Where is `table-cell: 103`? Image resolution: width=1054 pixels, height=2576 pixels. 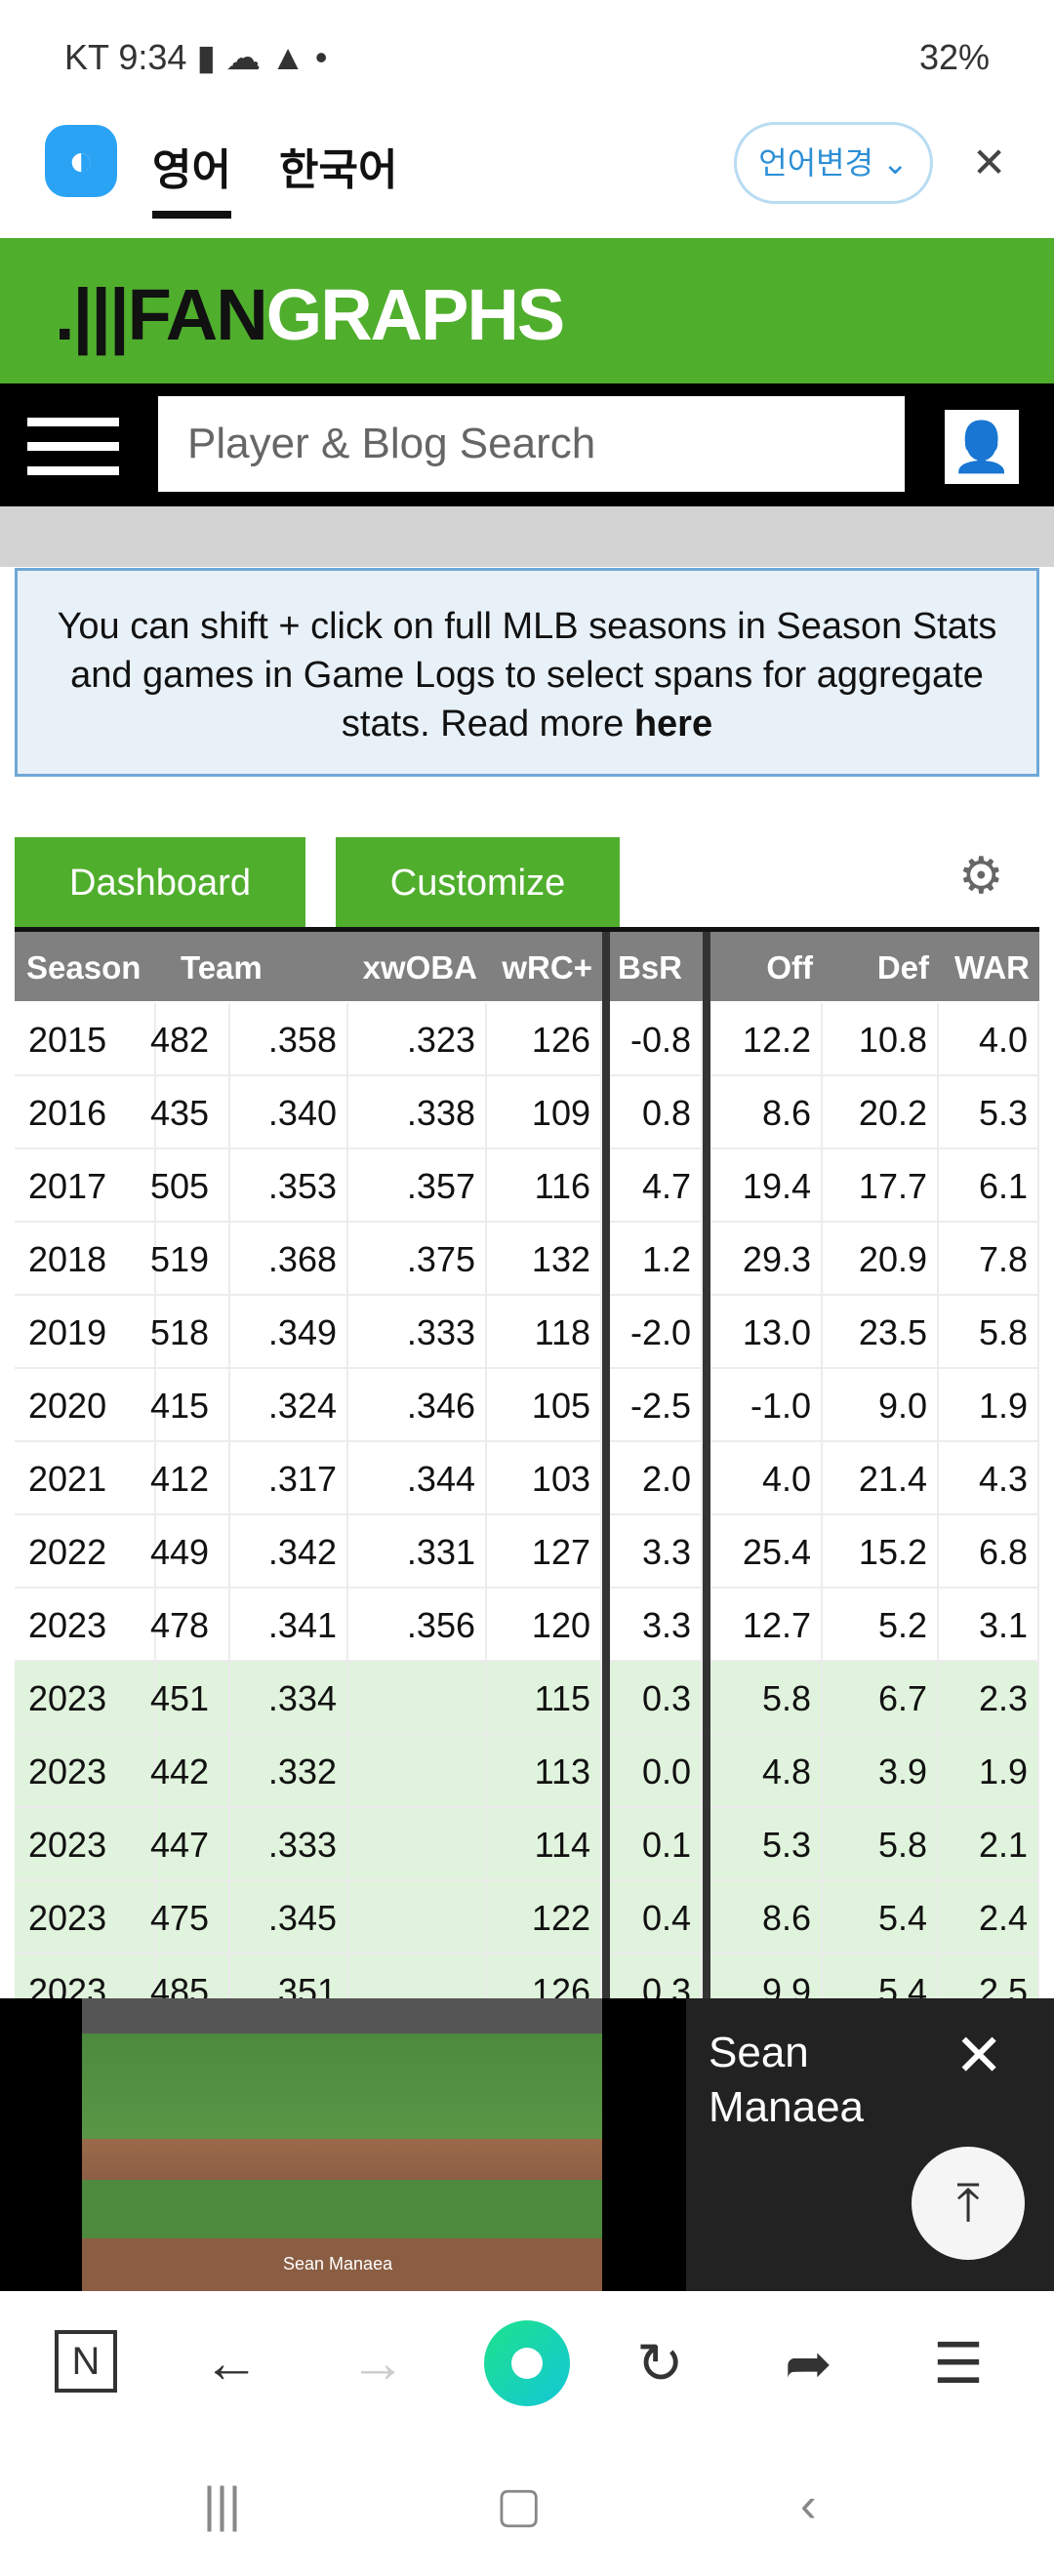 table-cell: 103 is located at coordinates (544, 1478).